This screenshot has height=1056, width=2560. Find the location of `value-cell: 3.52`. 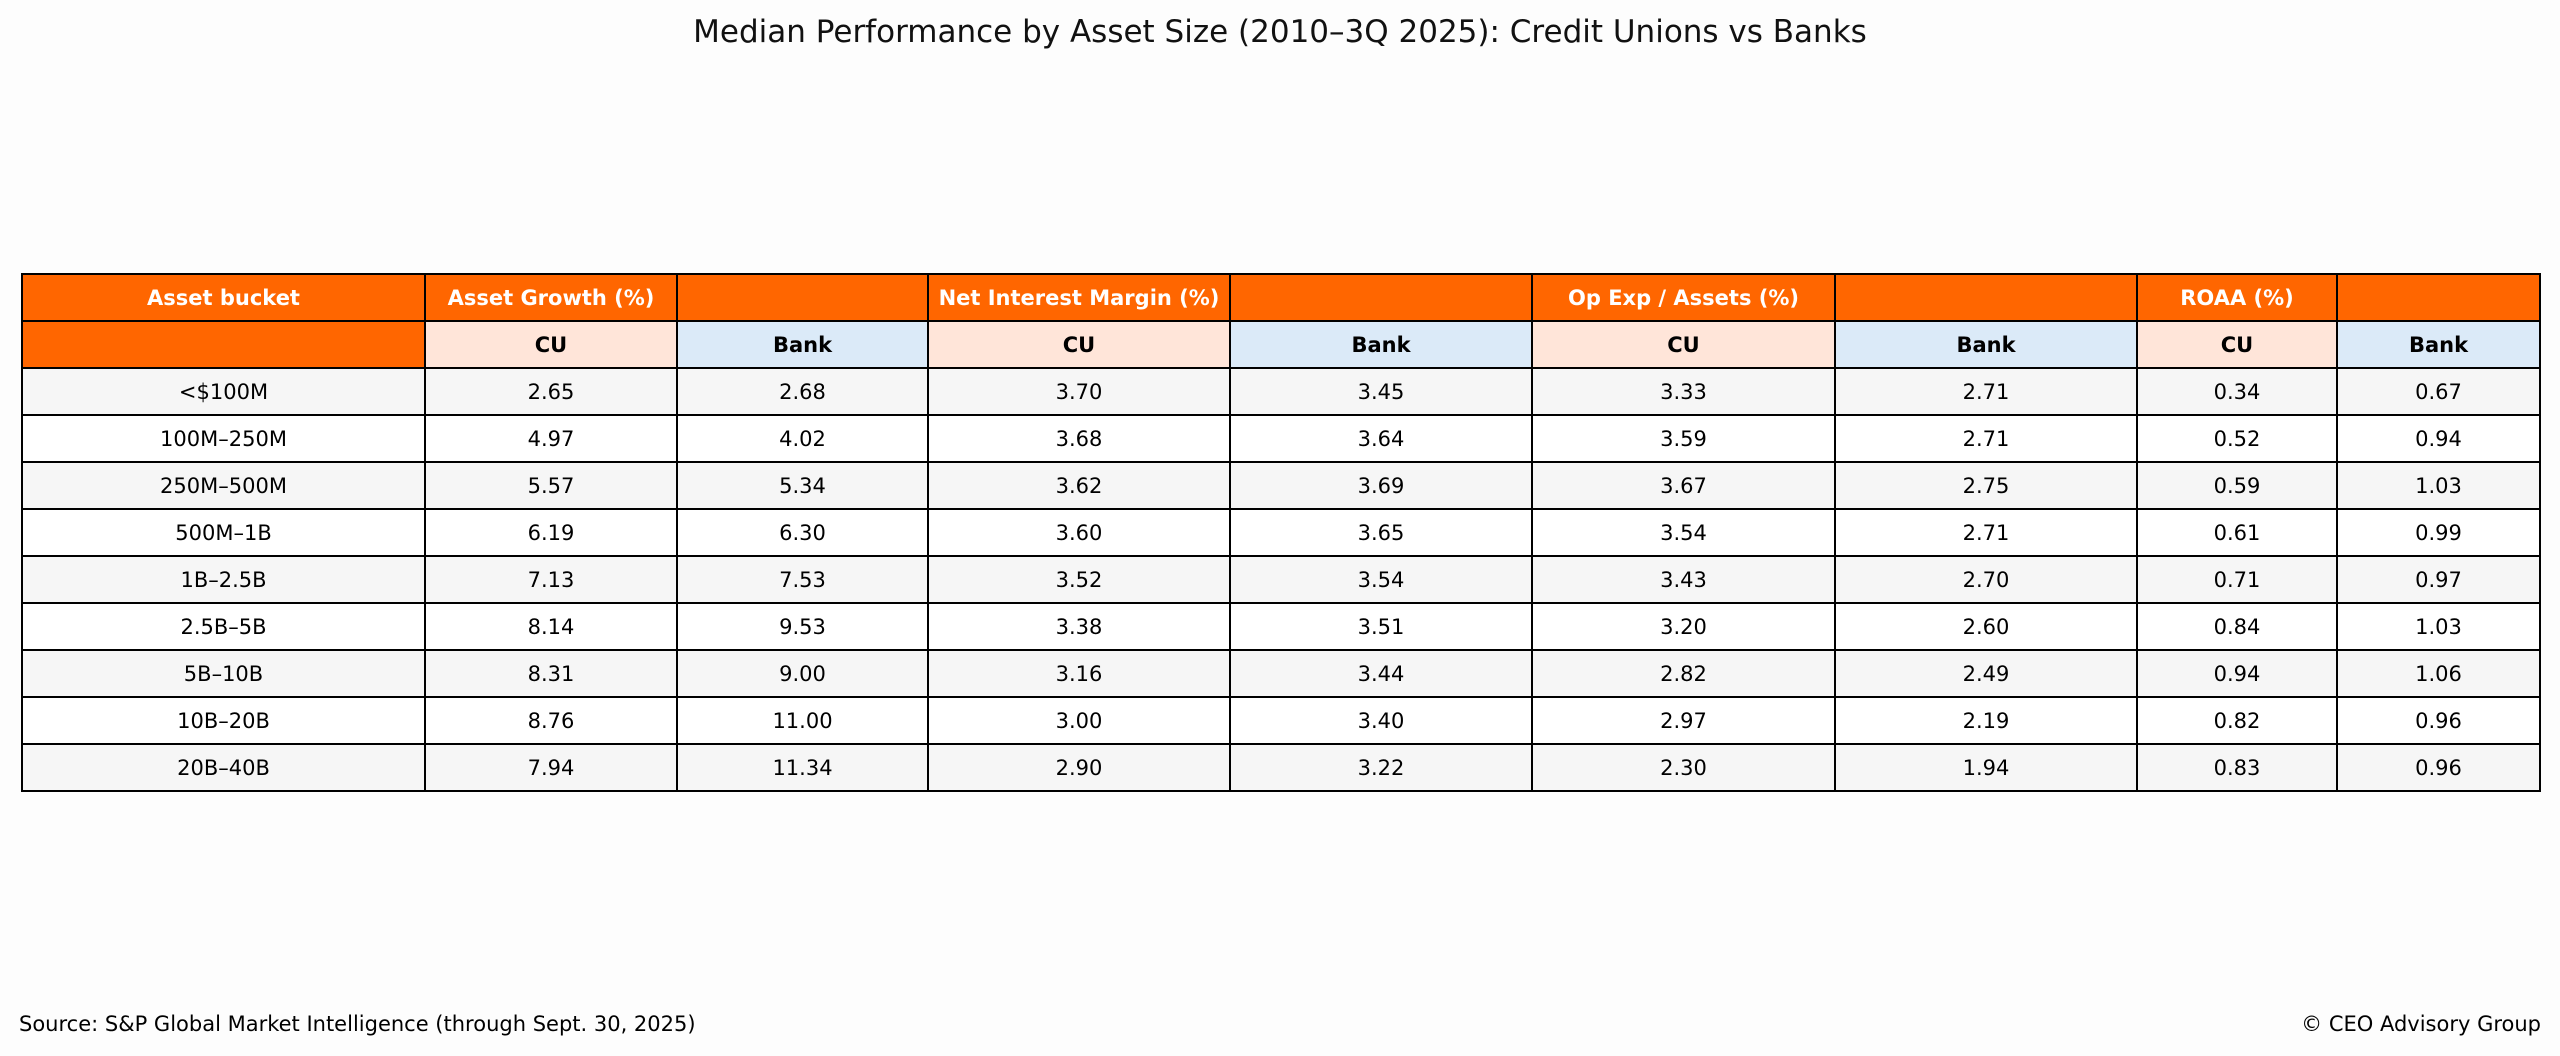

value-cell: 3.52 is located at coordinates (1079, 579).